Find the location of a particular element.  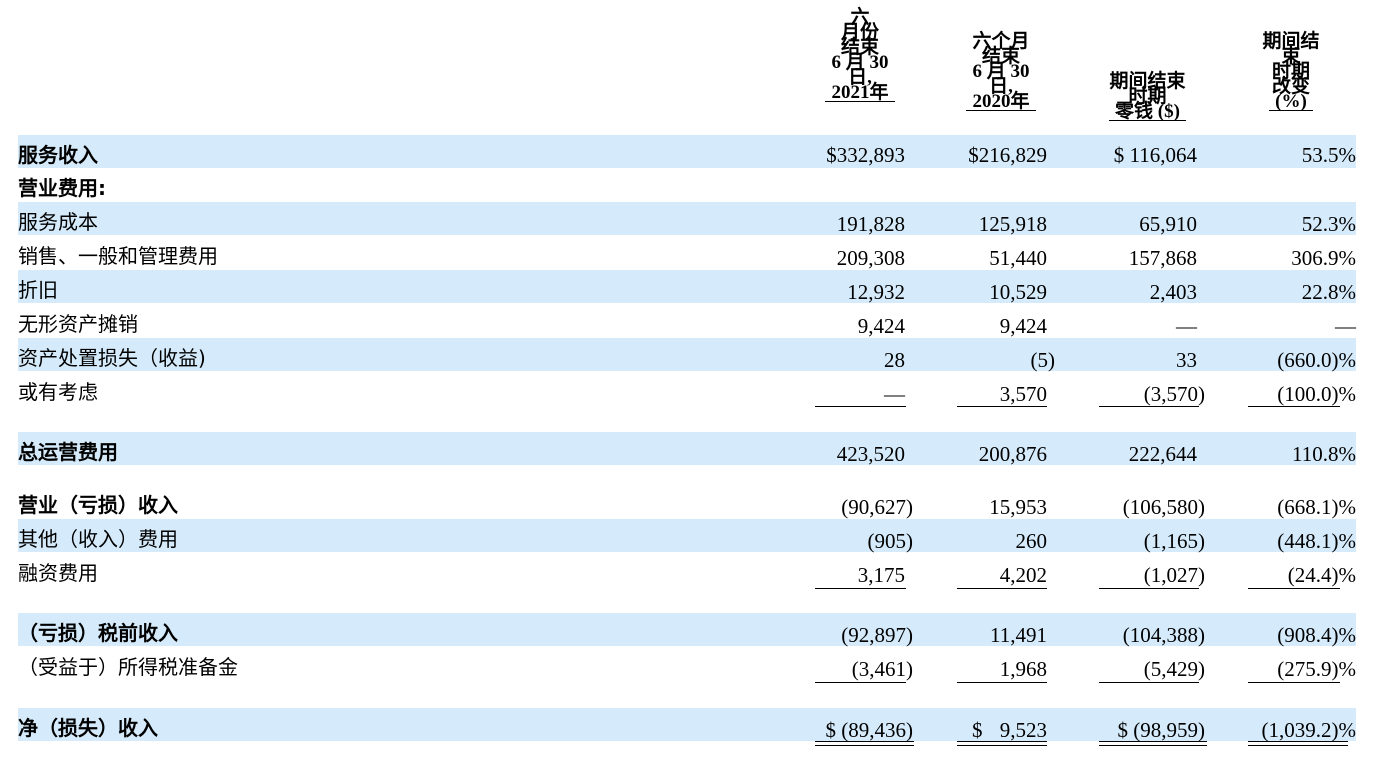

value-2020: 51,440 is located at coordinates (1018, 258).